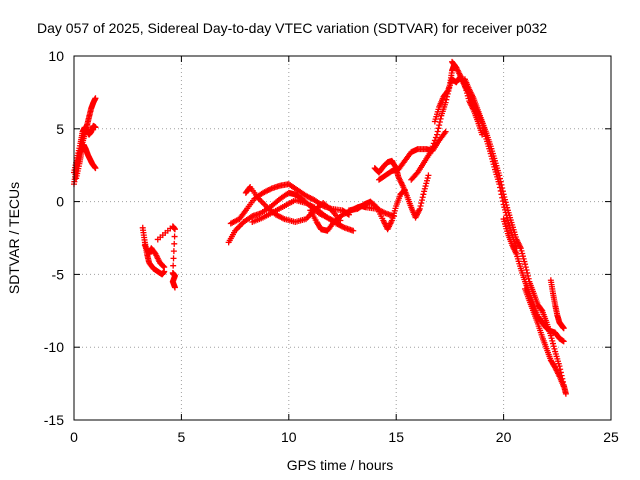 The width and height of the screenshot is (640, 480). What do you see at coordinates (56, 56) in the screenshot?
I see `y-tick-label: 10` at bounding box center [56, 56].